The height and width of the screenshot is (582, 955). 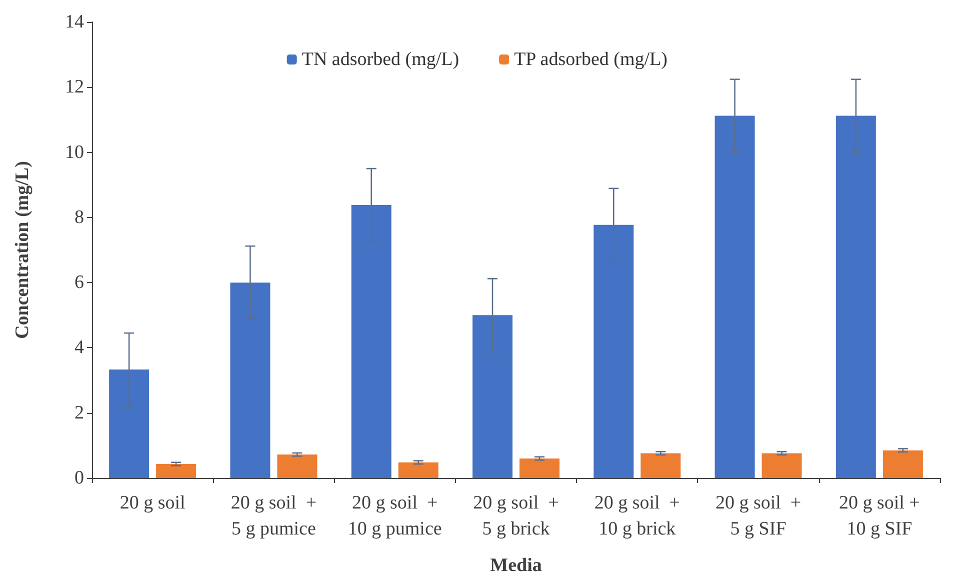 I want to click on x-tick-label: 20 g soil + 5 g pumice, so click(x=273, y=516).